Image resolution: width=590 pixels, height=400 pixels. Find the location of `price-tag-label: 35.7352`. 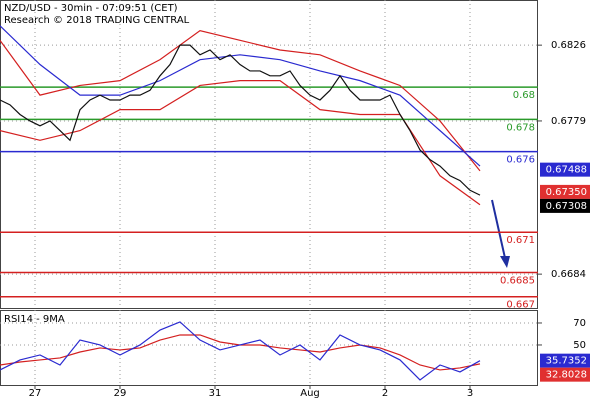

price-tag-label: 35.7352 is located at coordinates (566, 361).